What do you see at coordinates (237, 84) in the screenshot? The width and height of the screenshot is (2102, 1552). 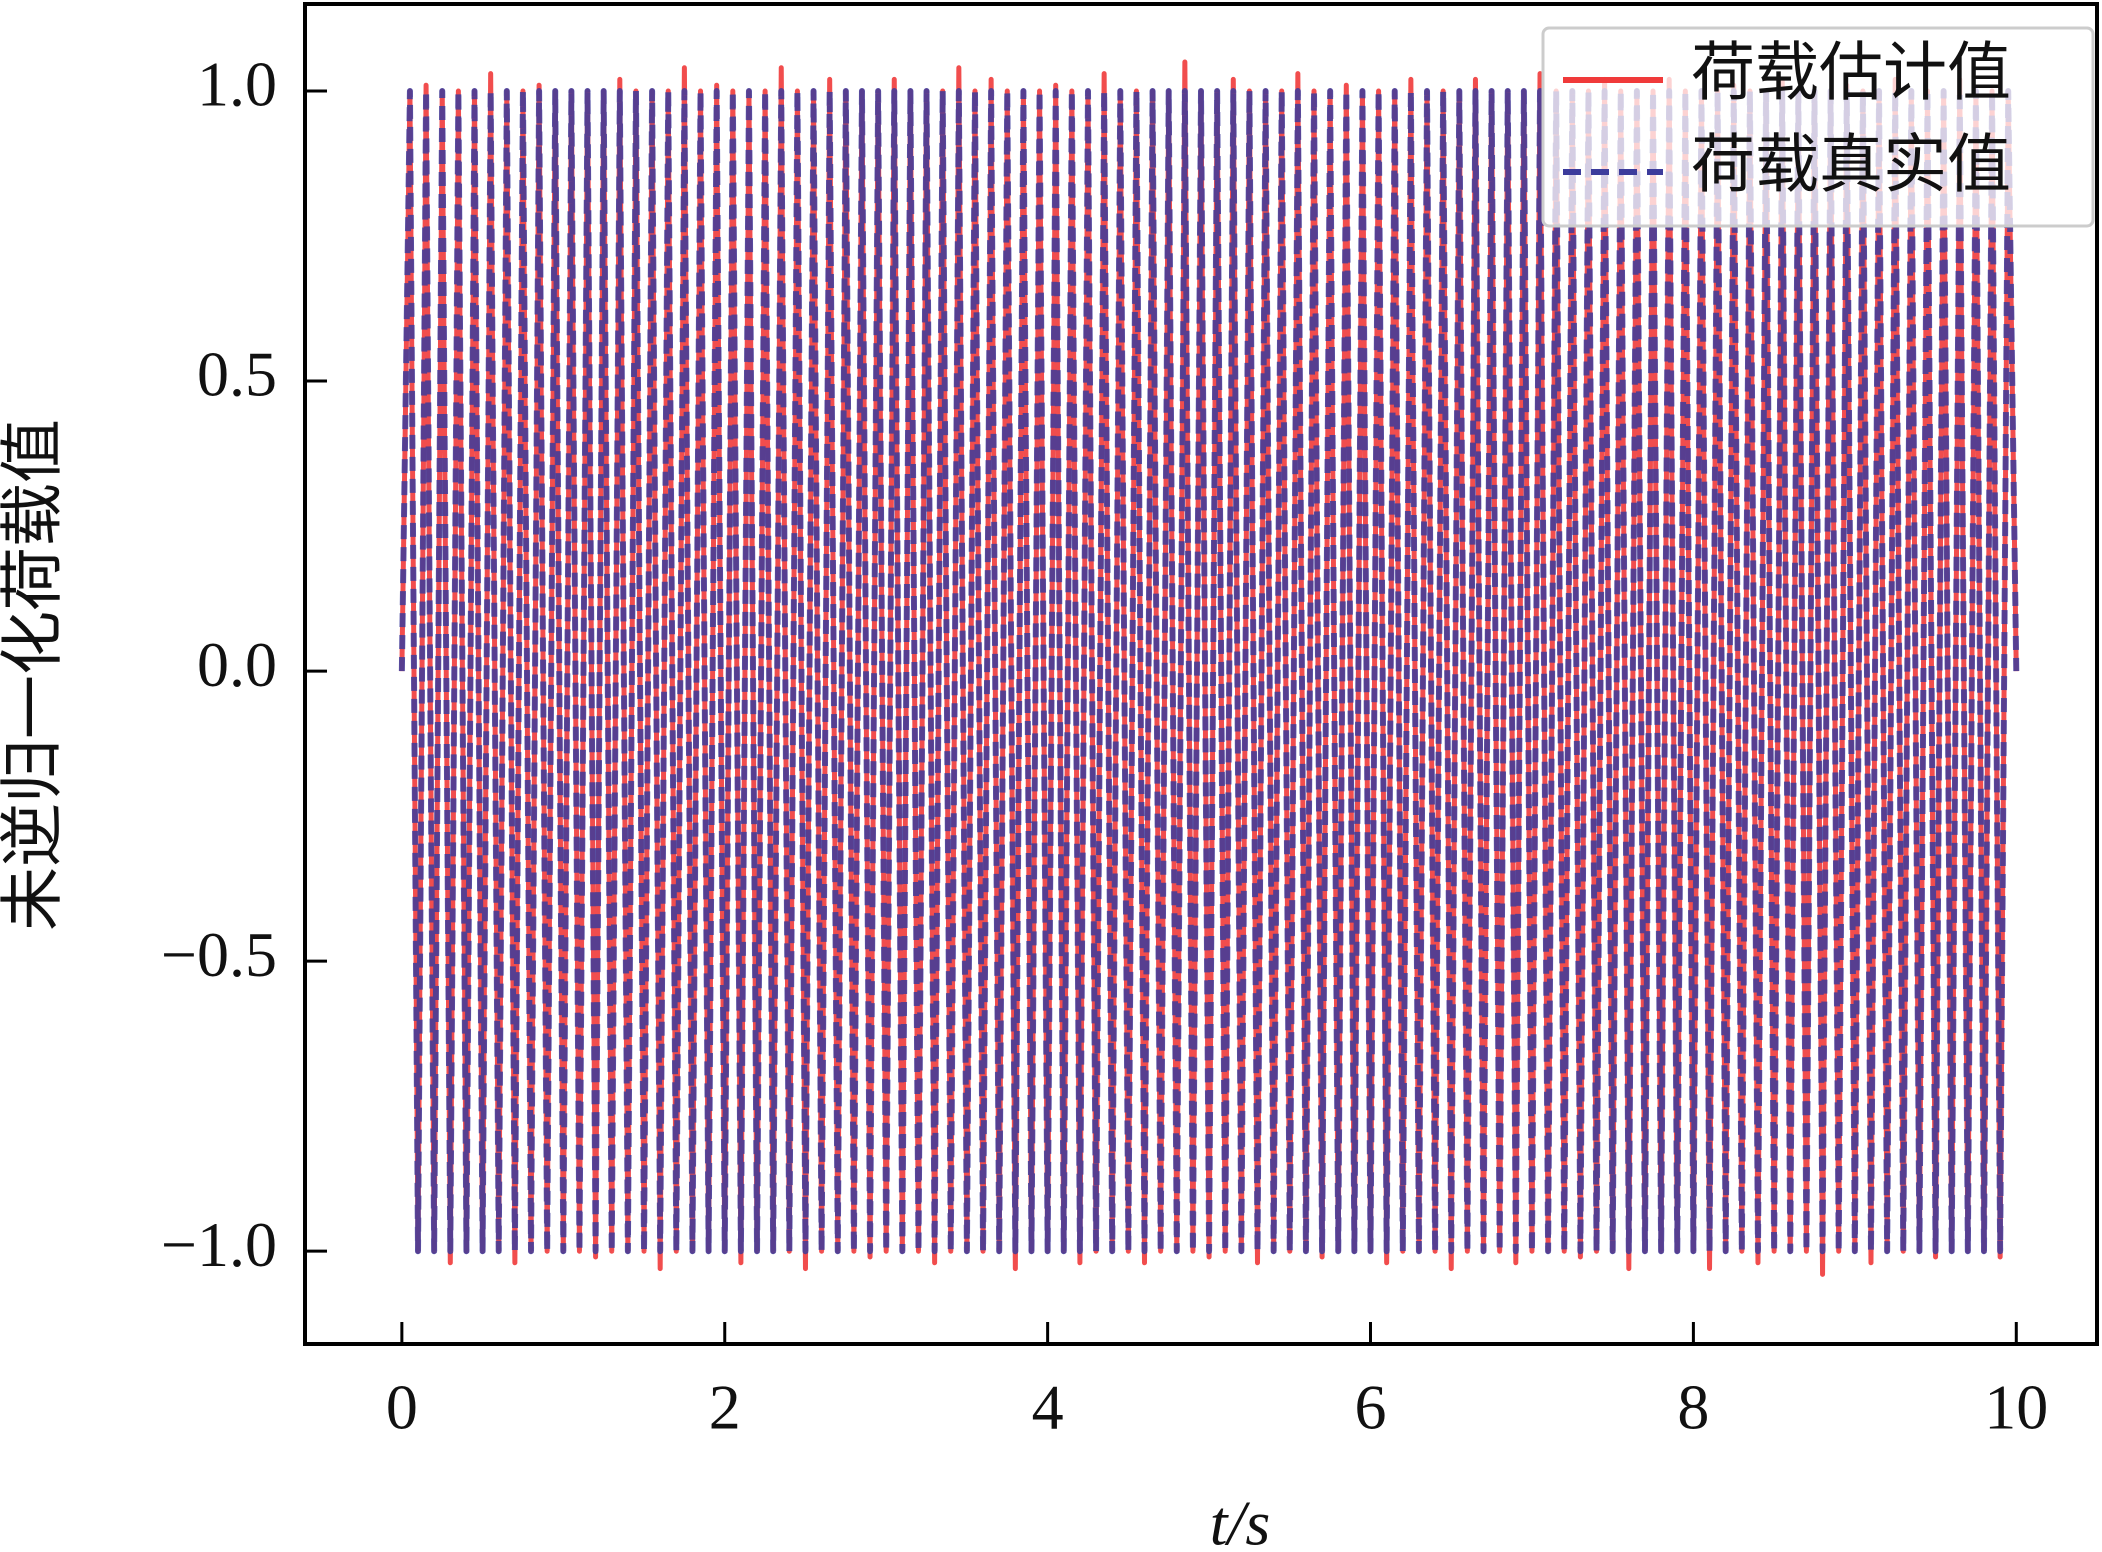 I see `y-tick-label: 1.0` at bounding box center [237, 84].